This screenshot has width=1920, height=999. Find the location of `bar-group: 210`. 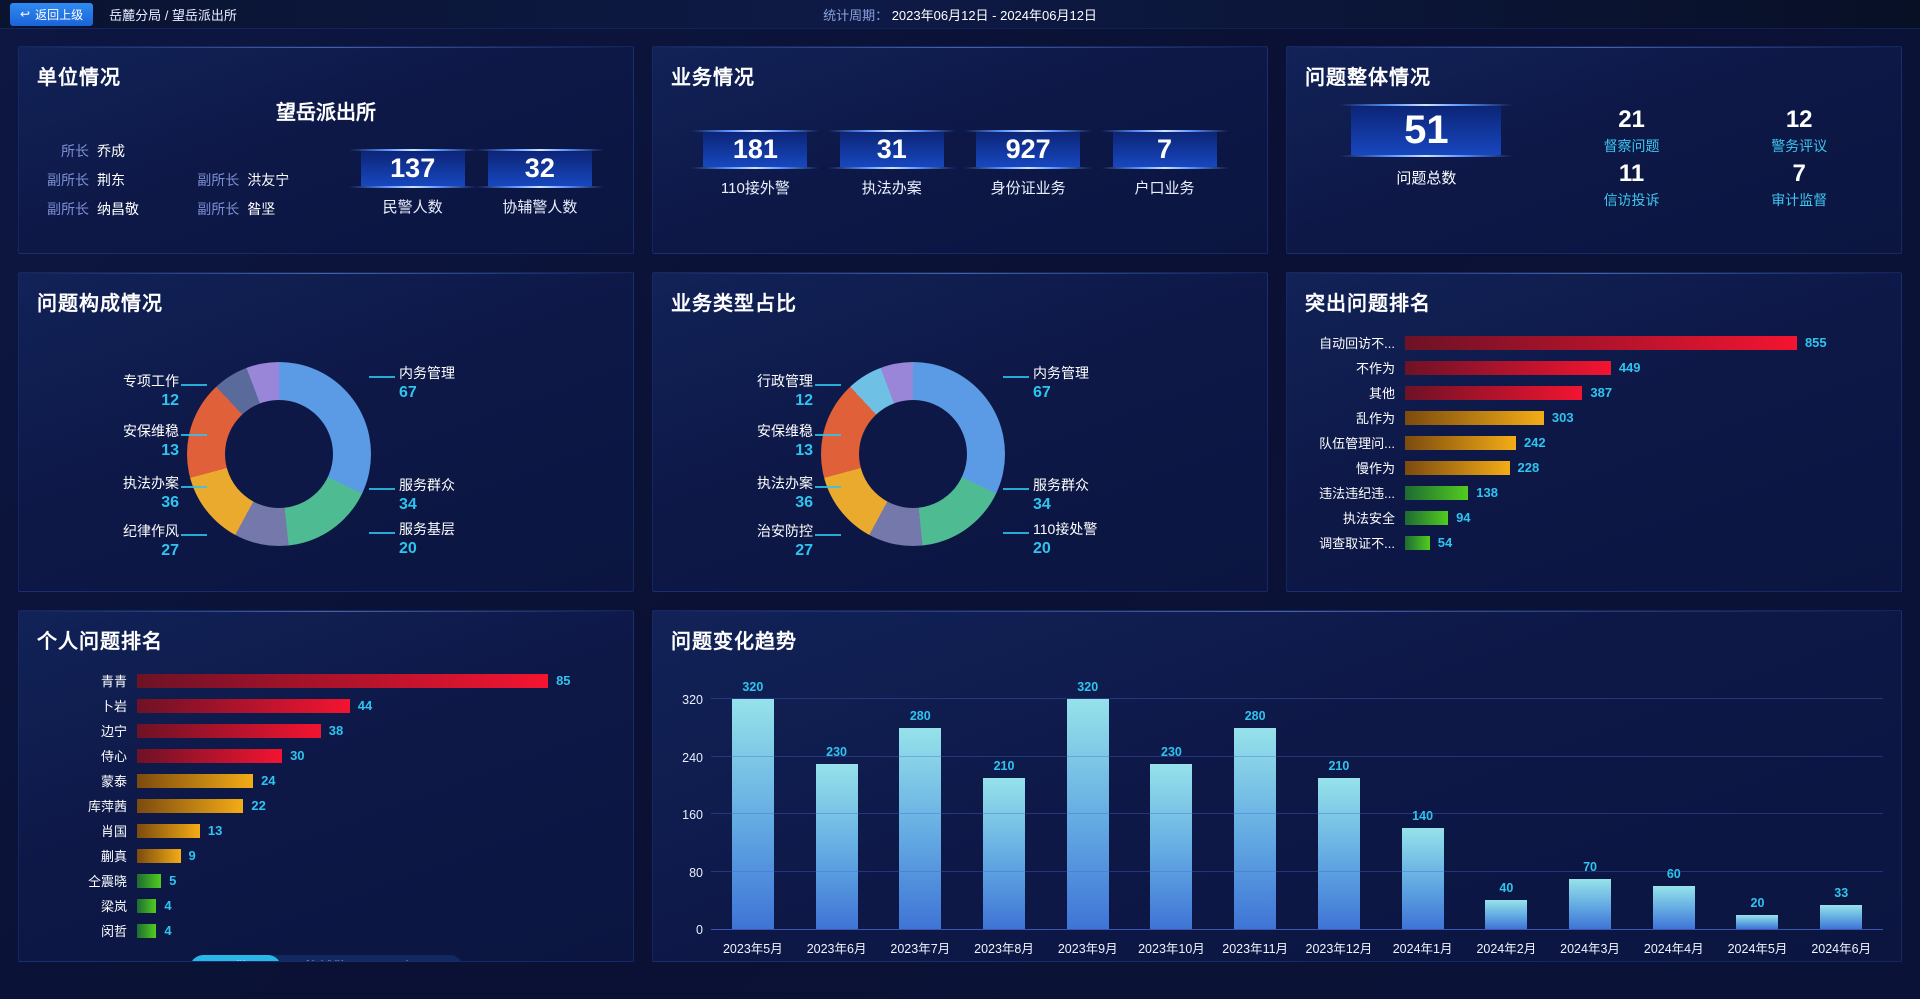

bar-group: 210 is located at coordinates (1339, 799).